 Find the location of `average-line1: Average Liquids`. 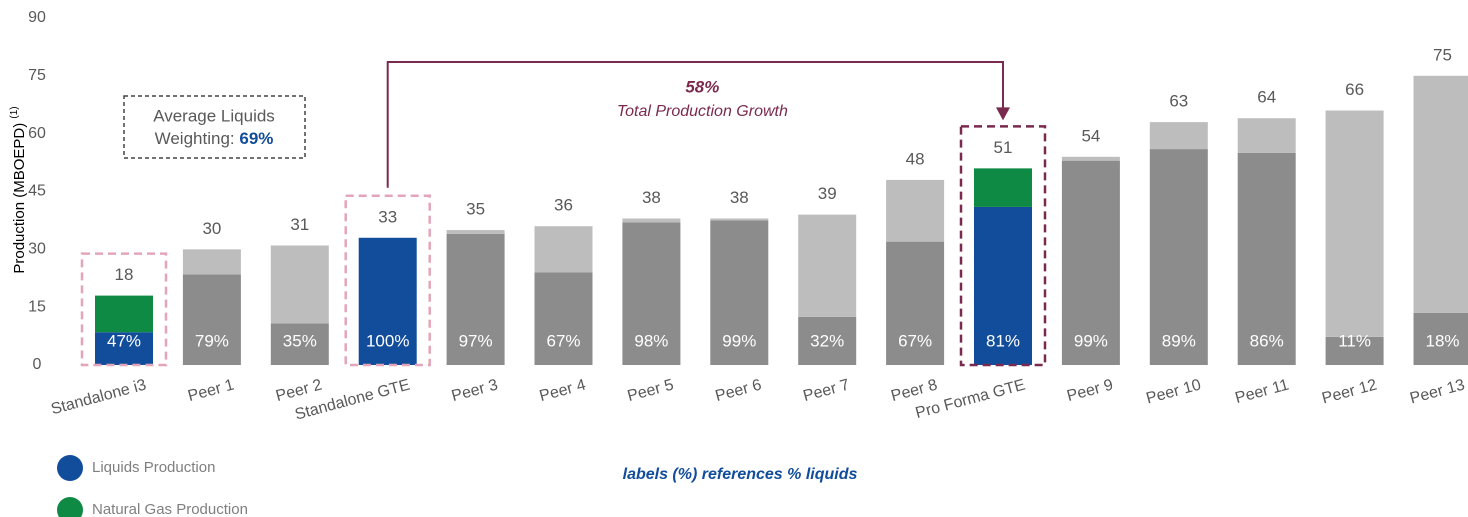

average-line1: Average Liquids is located at coordinates (214, 115).